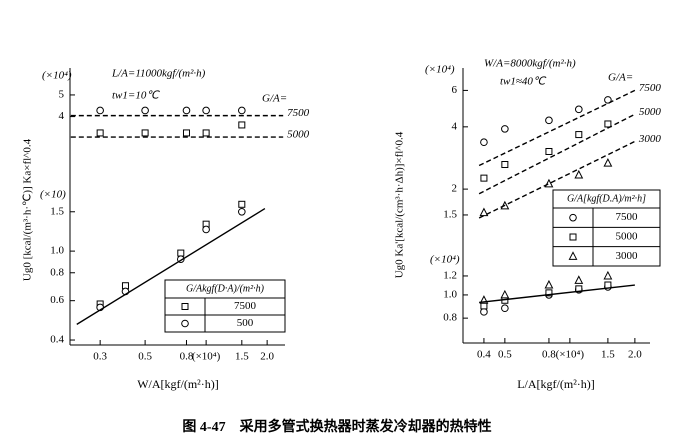 The height and width of the screenshot is (442, 674). I want to click on legend-label: 5000, so click(627, 237).